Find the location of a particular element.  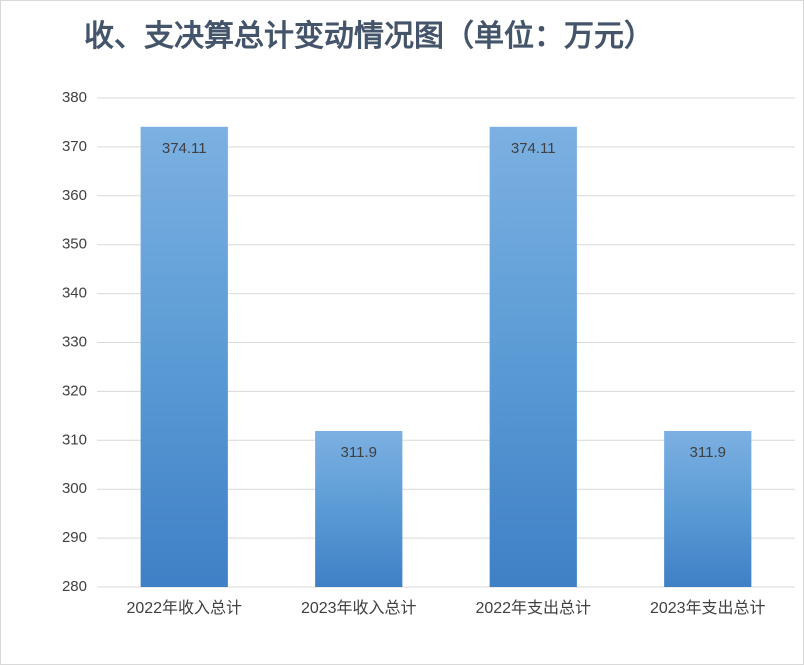

chart-title: 收、支决算总计变动情况图（单位：万元） is located at coordinates (369, 36).